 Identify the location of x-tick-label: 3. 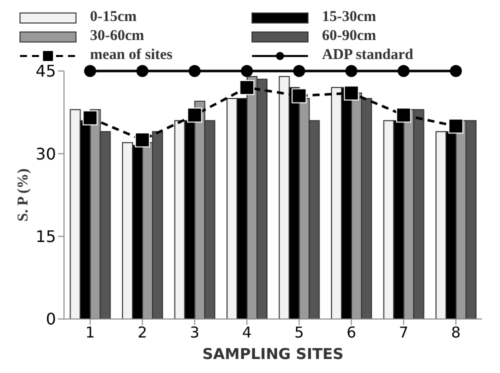
(195, 333).